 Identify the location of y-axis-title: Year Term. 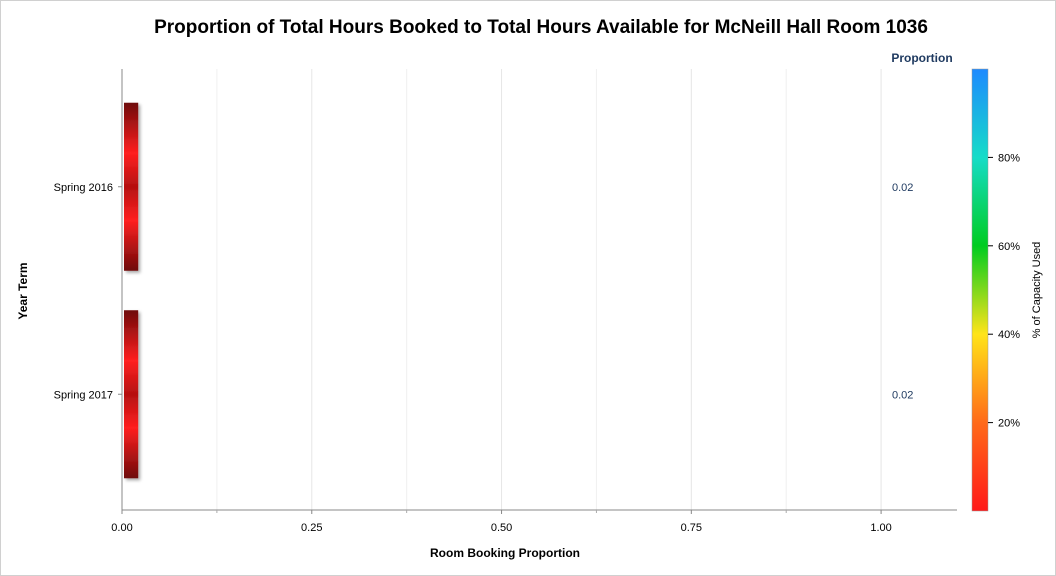
(23, 290).